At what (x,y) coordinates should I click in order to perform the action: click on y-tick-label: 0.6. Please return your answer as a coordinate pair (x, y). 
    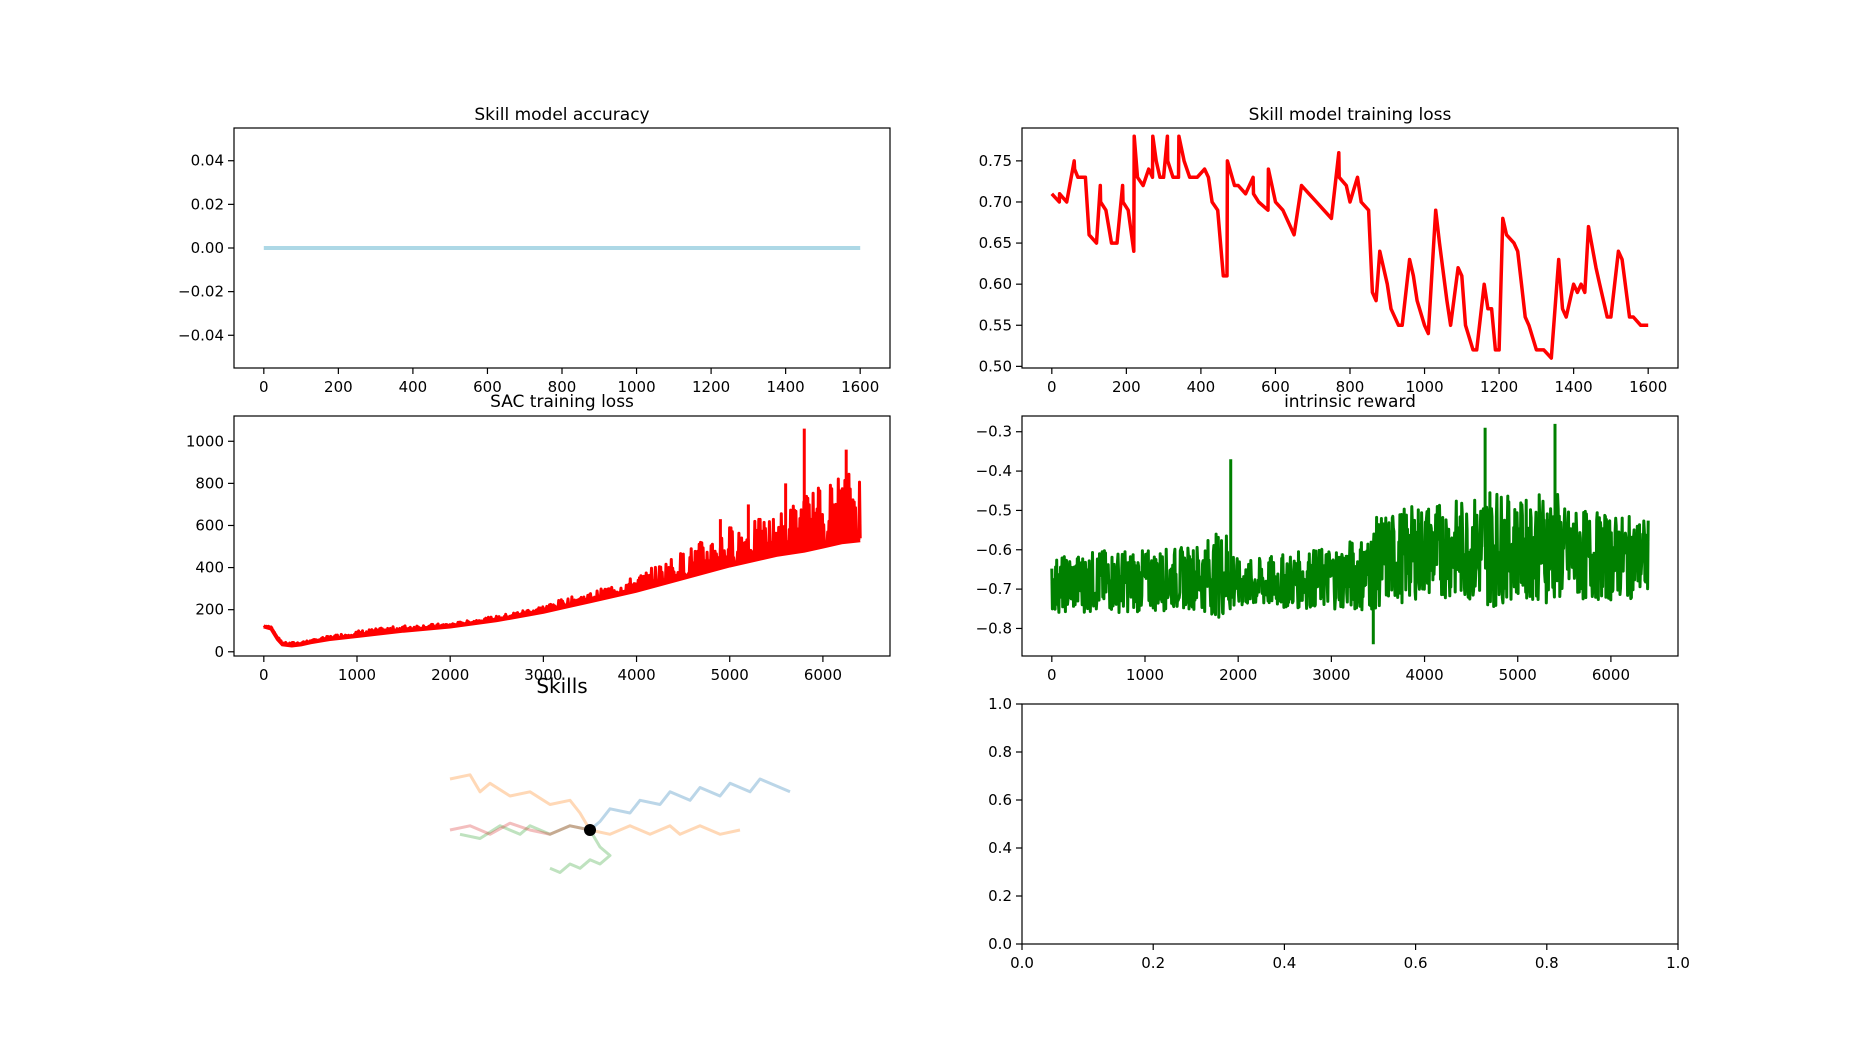
    Looking at the image, I should click on (1000, 800).